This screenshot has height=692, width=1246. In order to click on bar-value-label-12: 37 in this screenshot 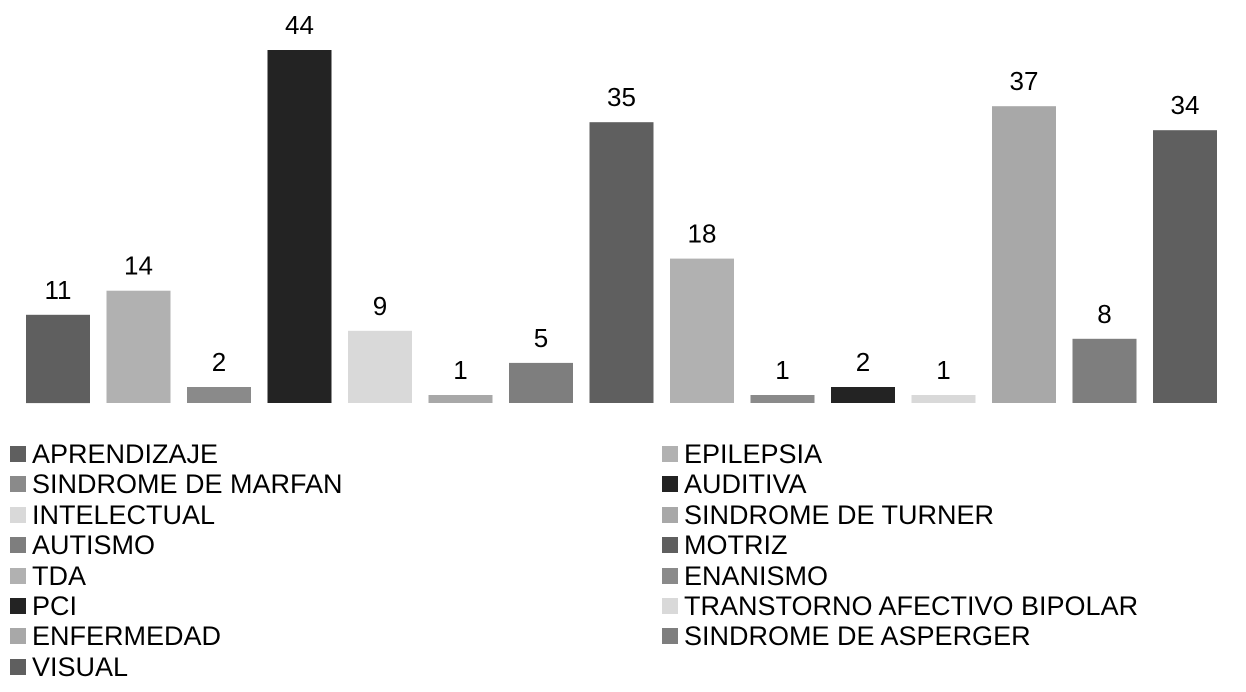, I will do `click(1024, 81)`.